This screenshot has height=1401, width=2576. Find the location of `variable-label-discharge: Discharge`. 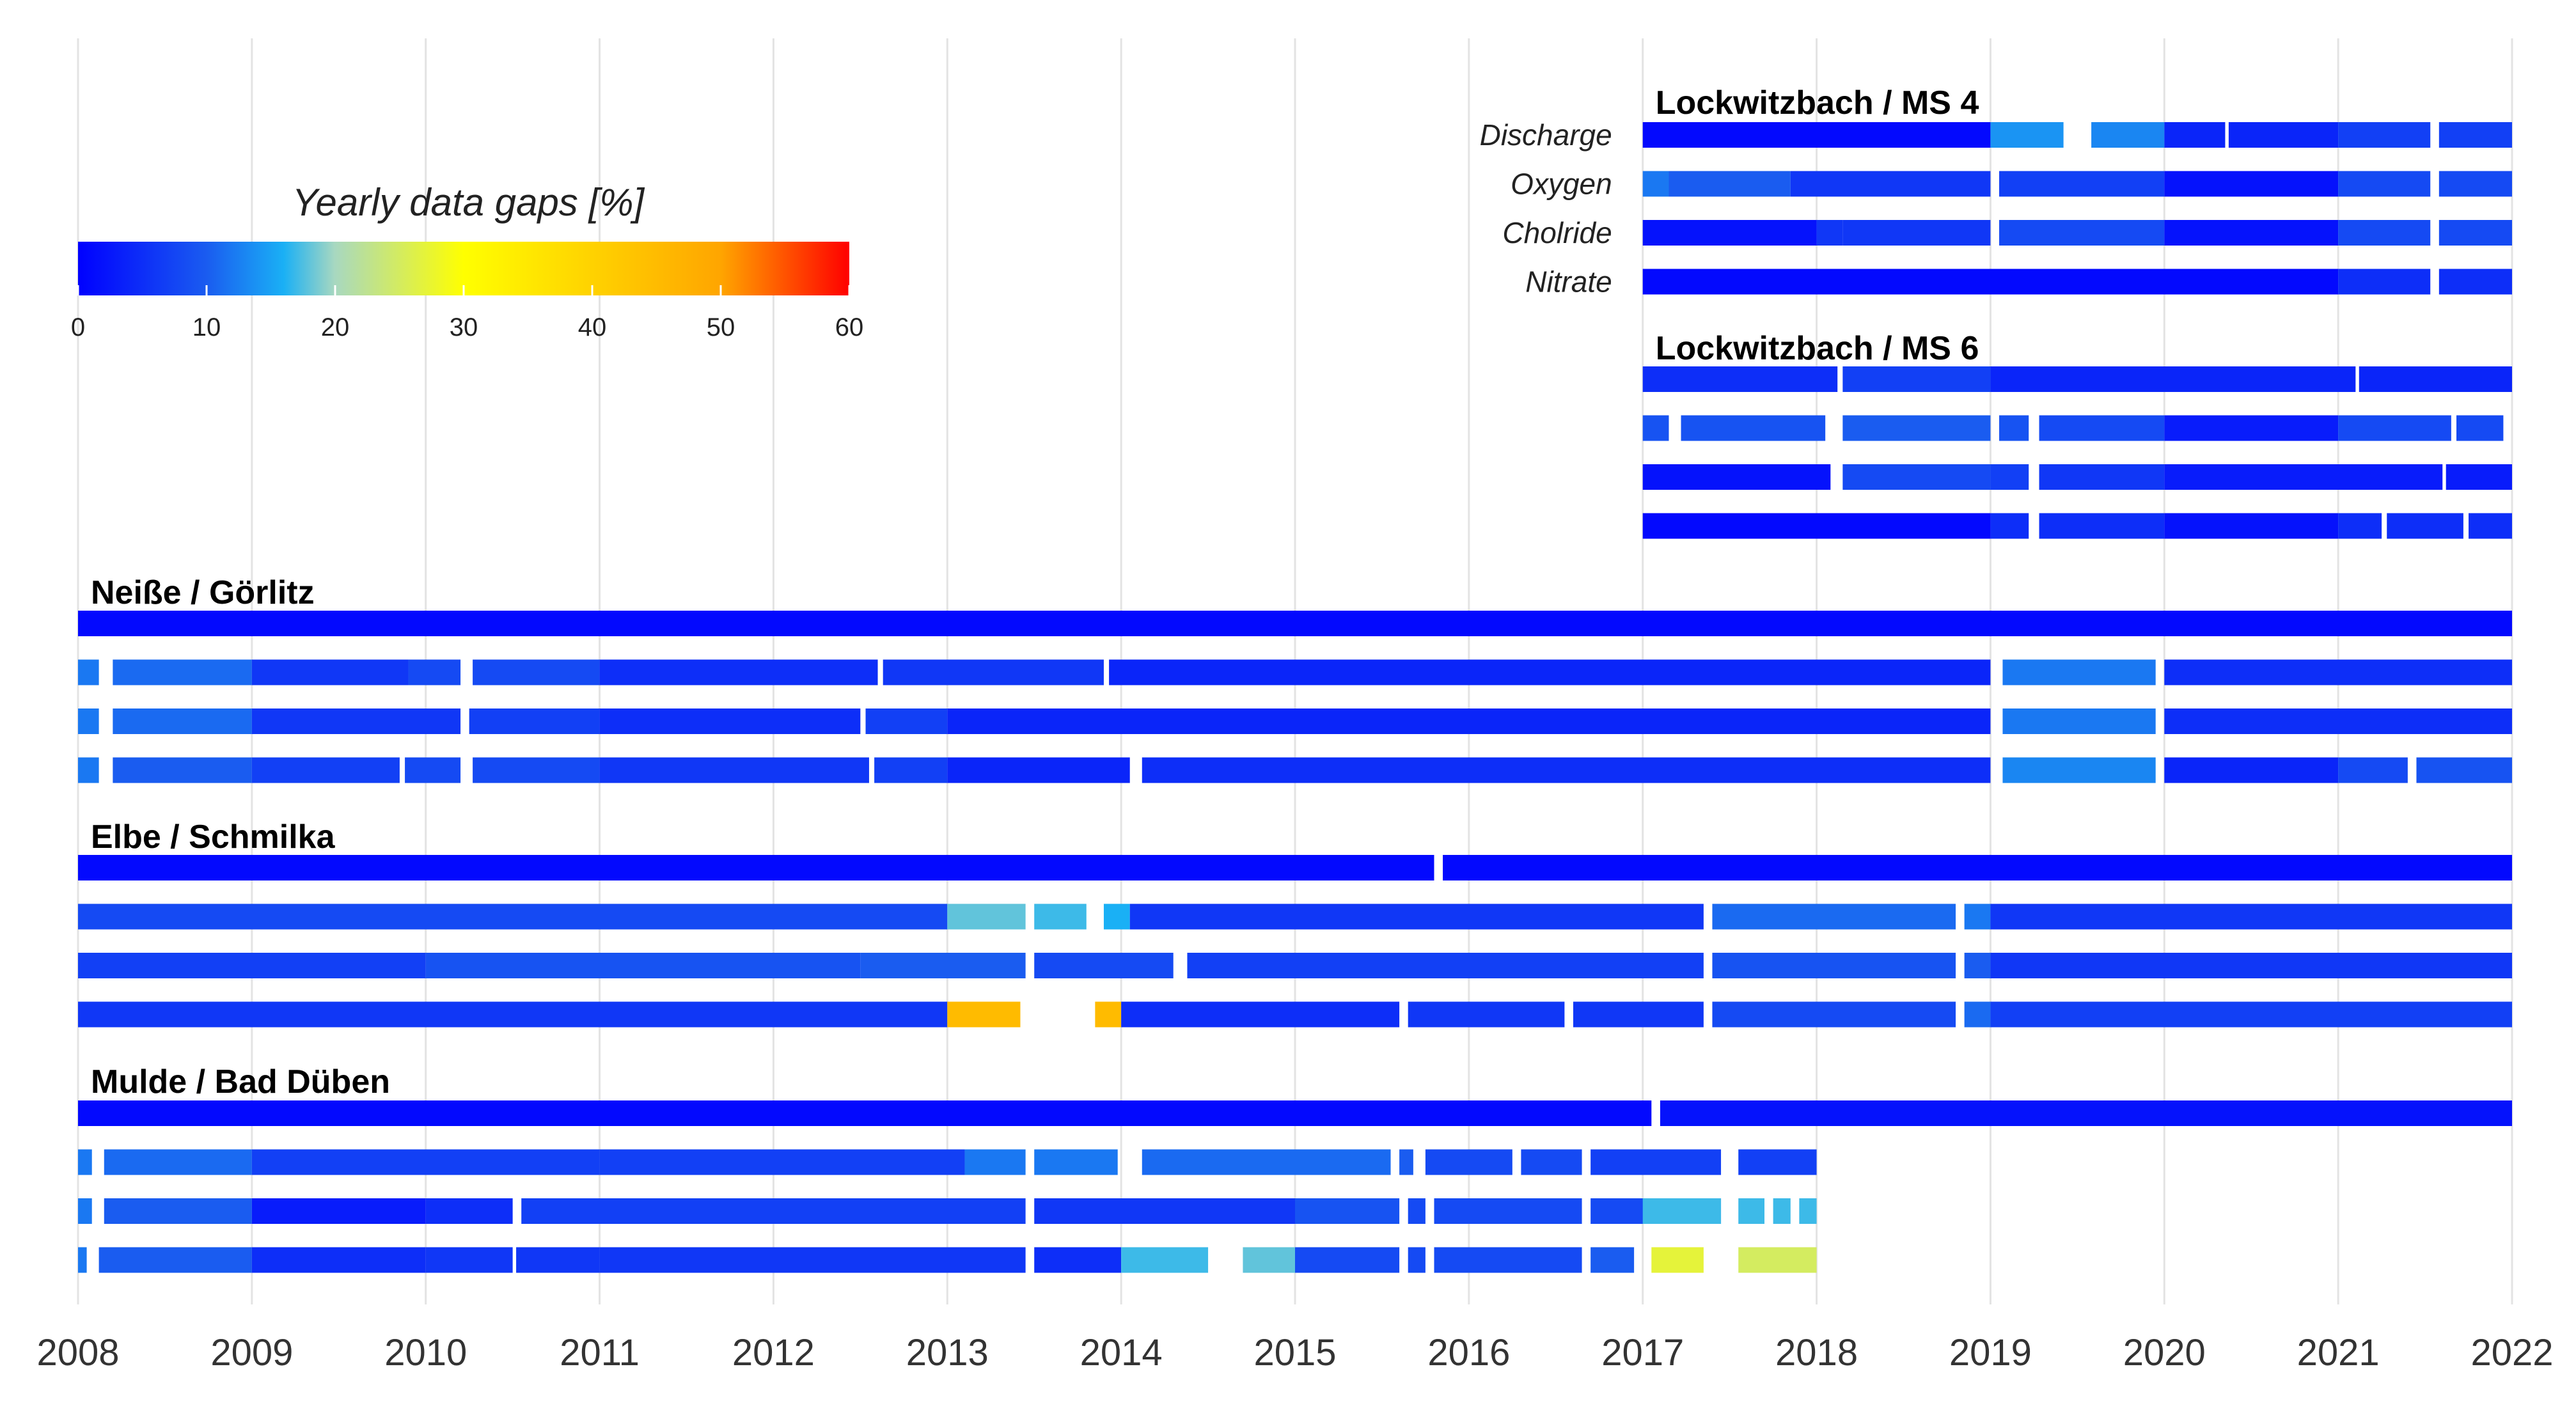

variable-label-discharge: Discharge is located at coordinates (1546, 135).